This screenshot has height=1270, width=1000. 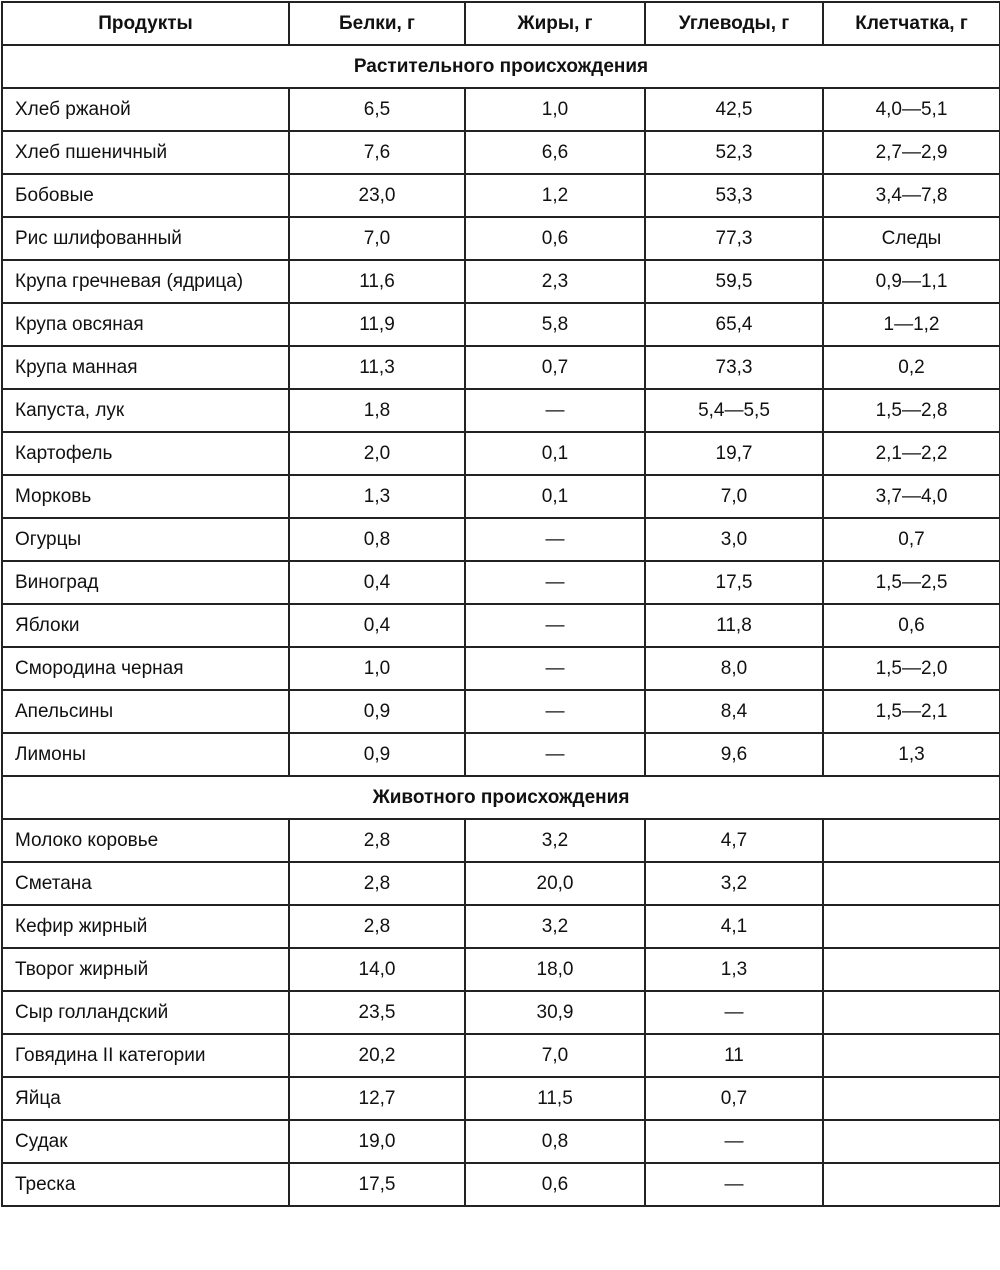 What do you see at coordinates (145, 410) in the screenshot?
I see `product-cell: Капуста, лук` at bounding box center [145, 410].